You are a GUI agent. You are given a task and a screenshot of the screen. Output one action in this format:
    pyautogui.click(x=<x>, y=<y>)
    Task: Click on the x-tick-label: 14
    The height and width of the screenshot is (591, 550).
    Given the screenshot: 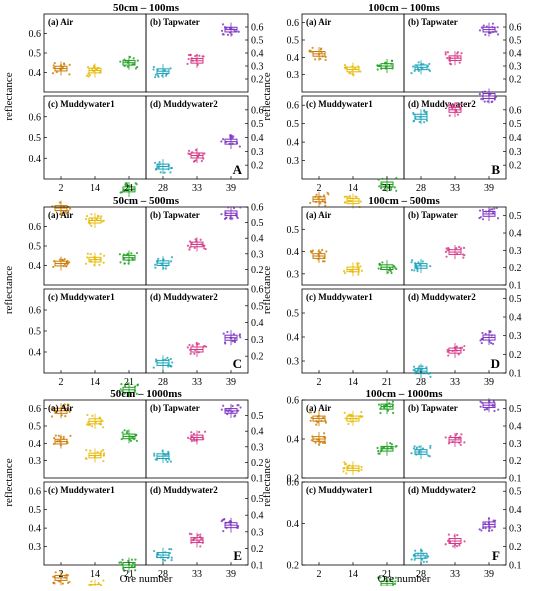 What is the action you would take?
    pyautogui.click(x=95, y=574)
    